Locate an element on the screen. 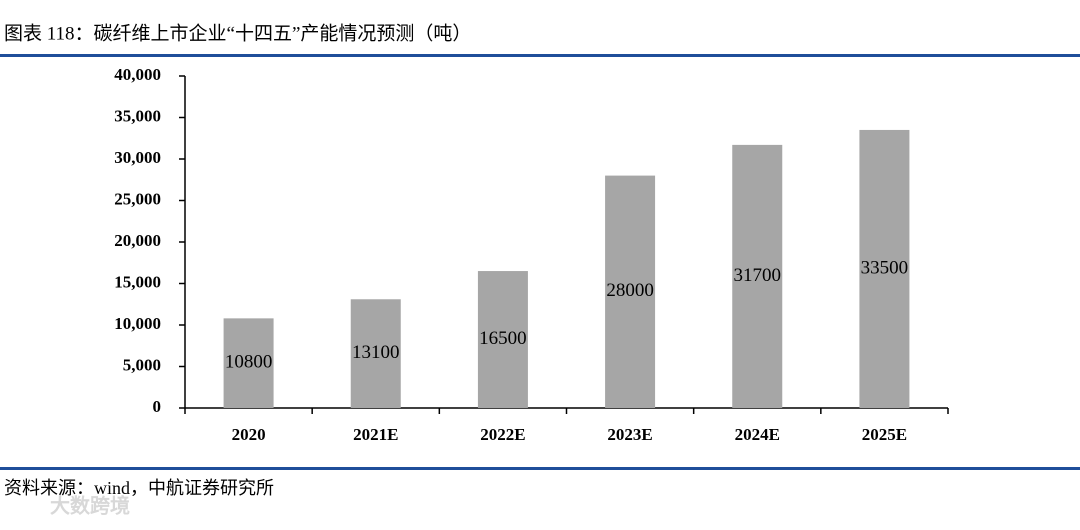 This screenshot has height=530, width=1080. value-label: 10800 is located at coordinates (249, 362).